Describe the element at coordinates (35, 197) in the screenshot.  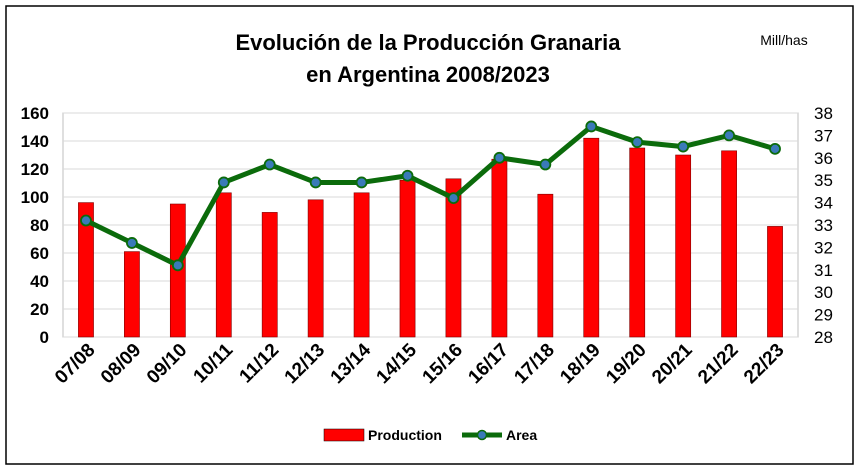
I see `left-axis-tick-label: 100` at that location.